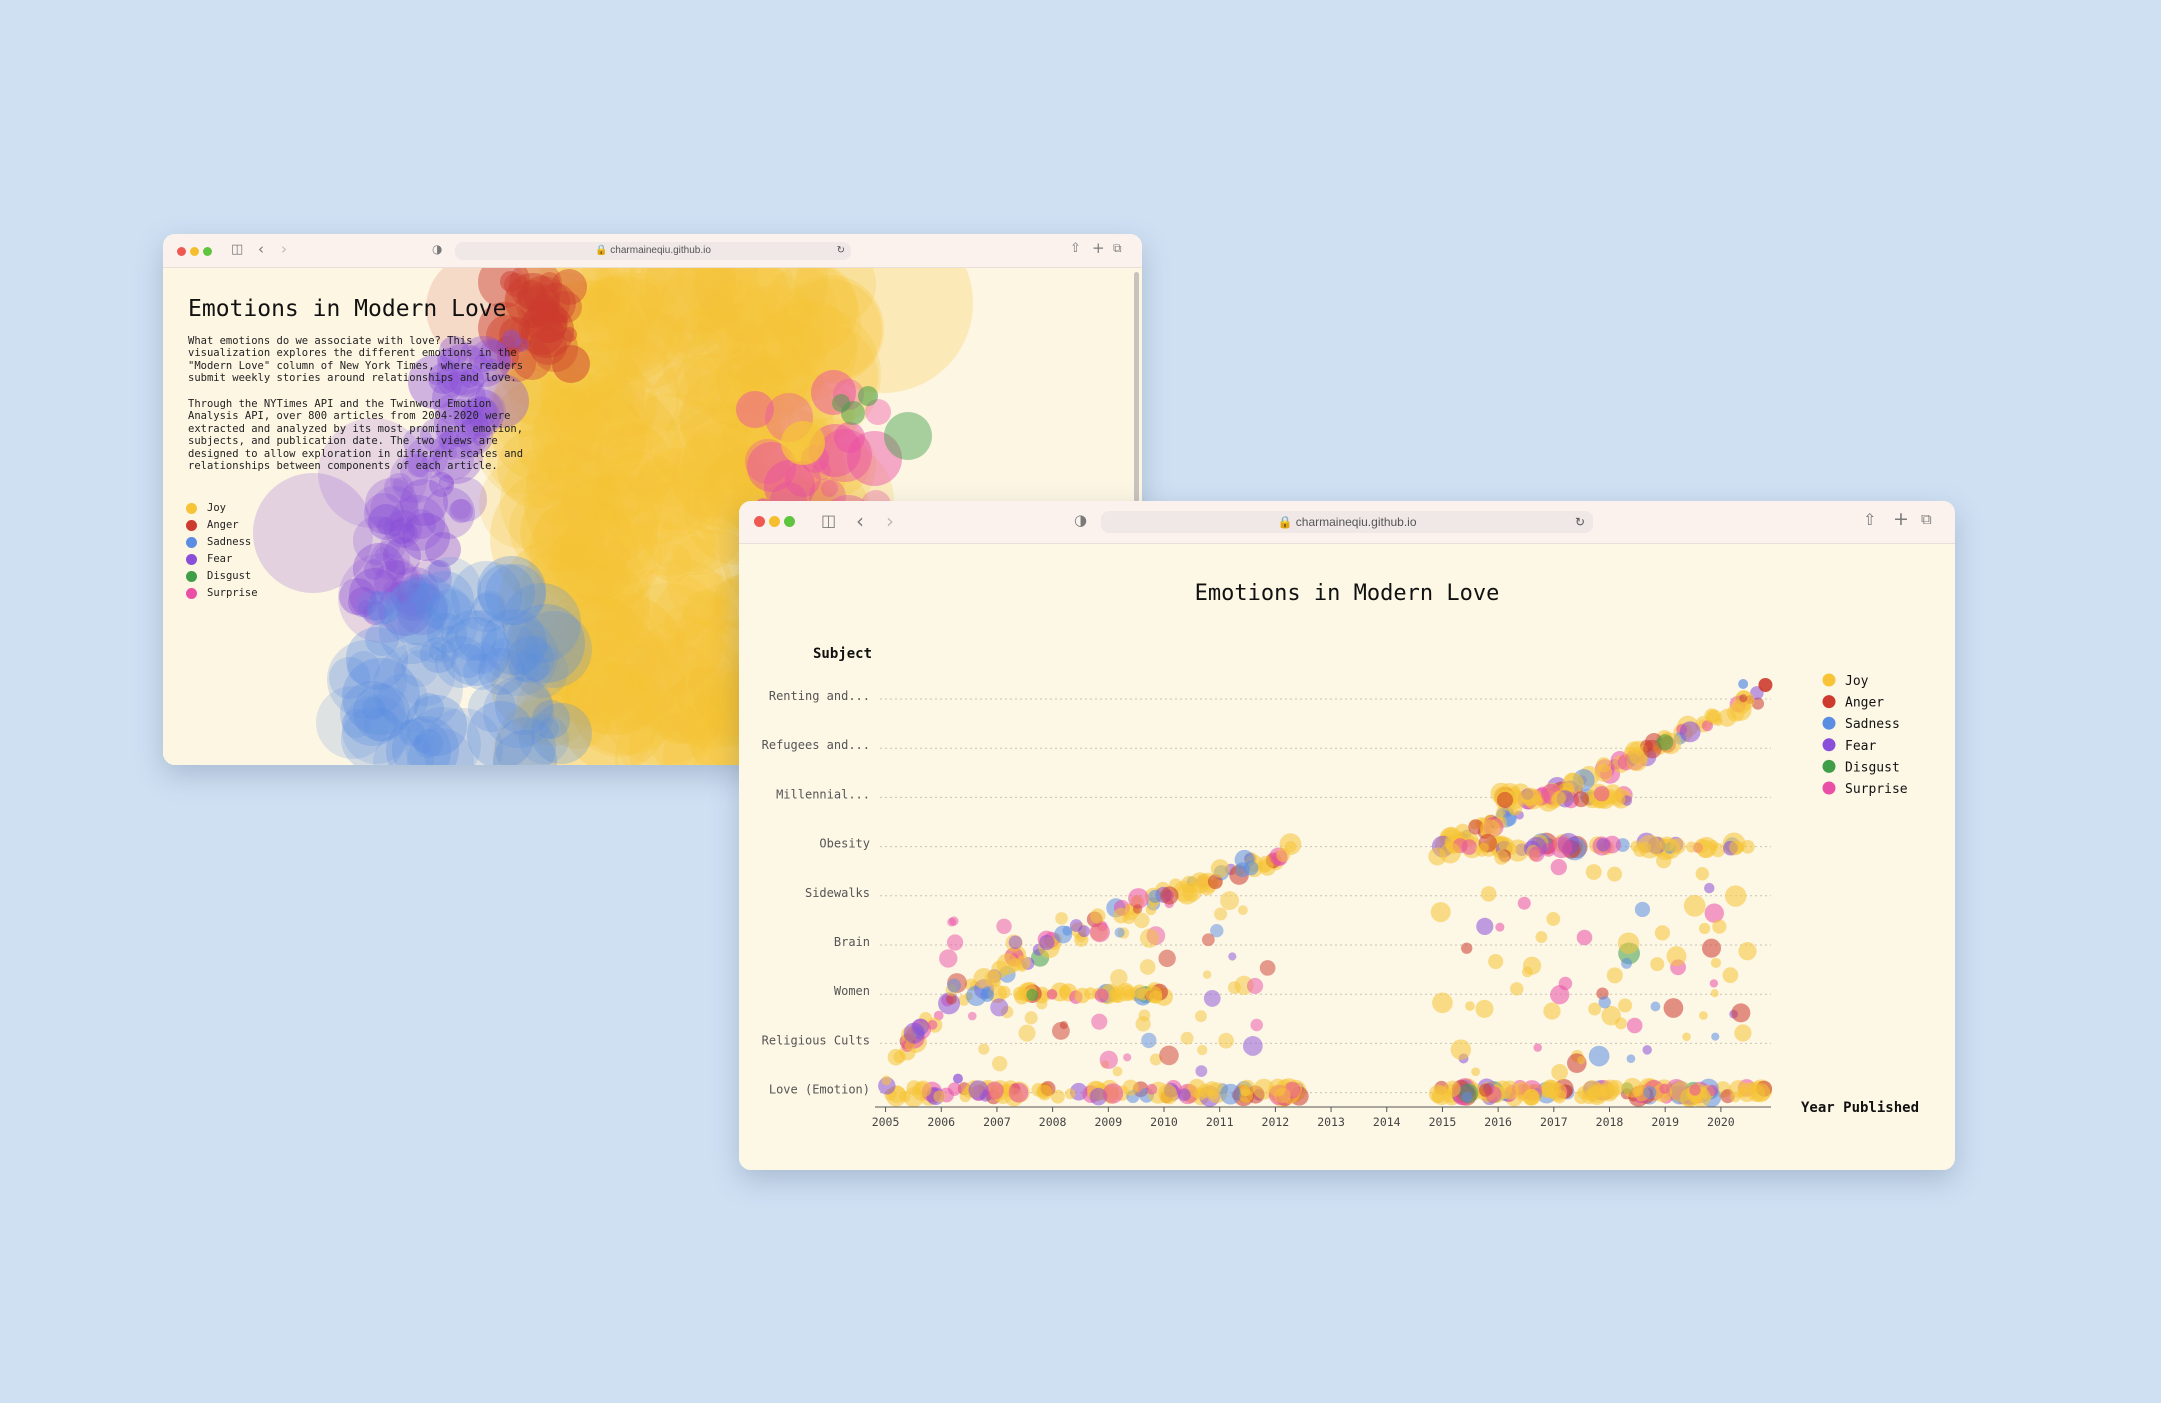 The height and width of the screenshot is (1403, 2161). Describe the element at coordinates (237, 249) in the screenshot. I see `sidebar-icon: ◫` at that location.